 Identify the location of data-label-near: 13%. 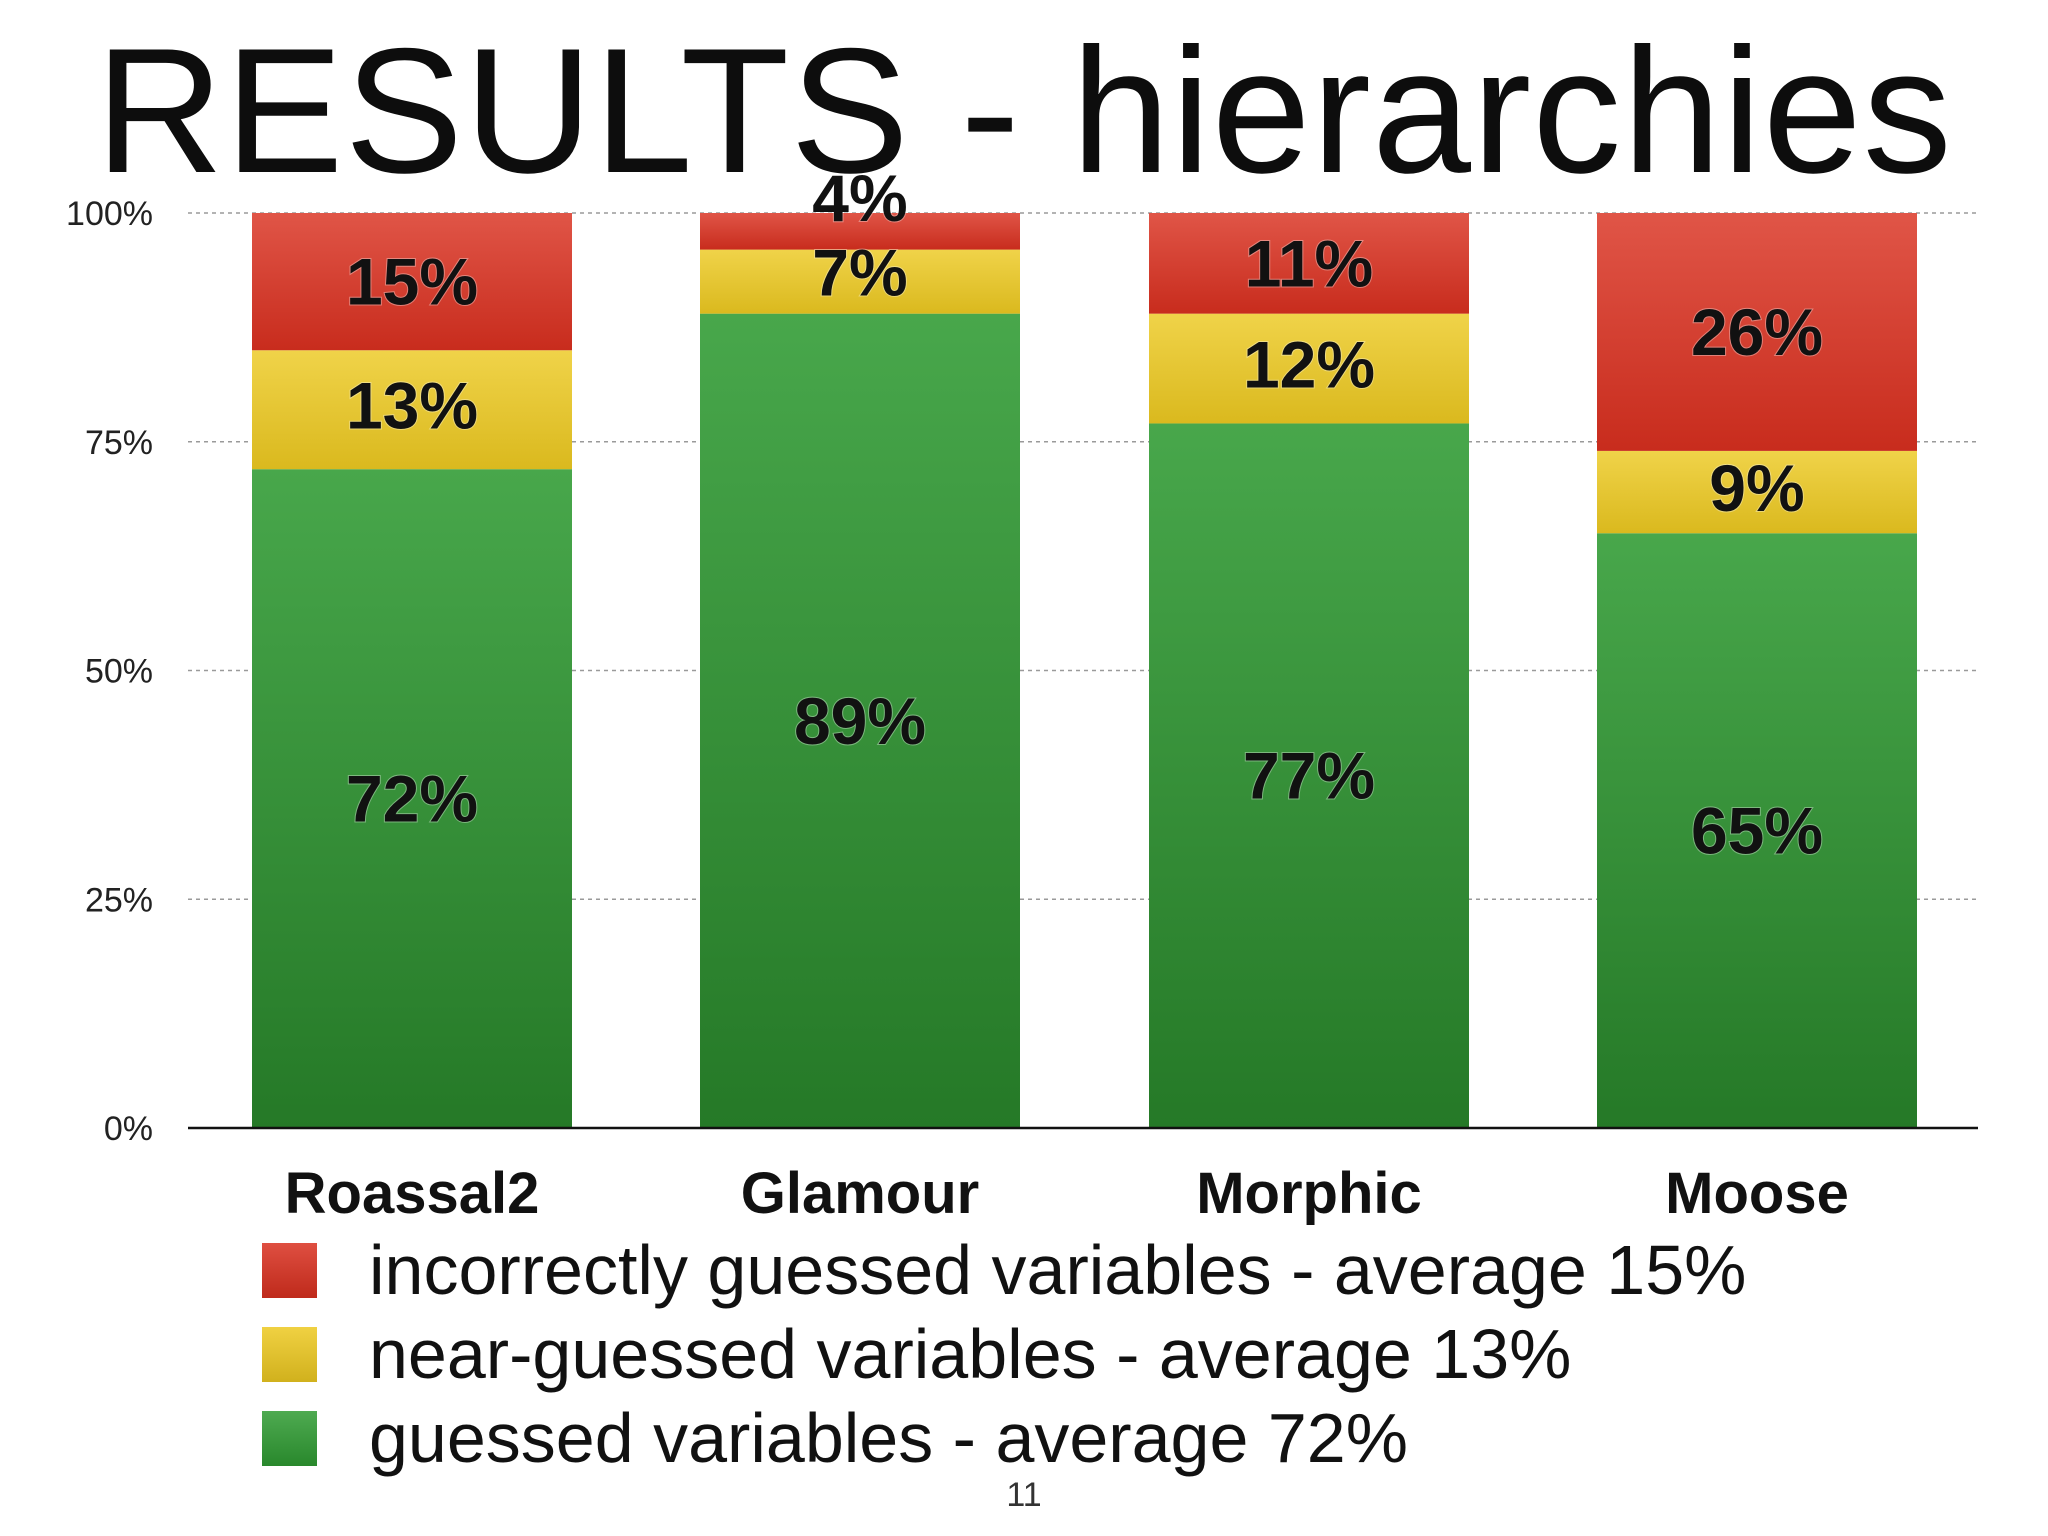
(412, 406).